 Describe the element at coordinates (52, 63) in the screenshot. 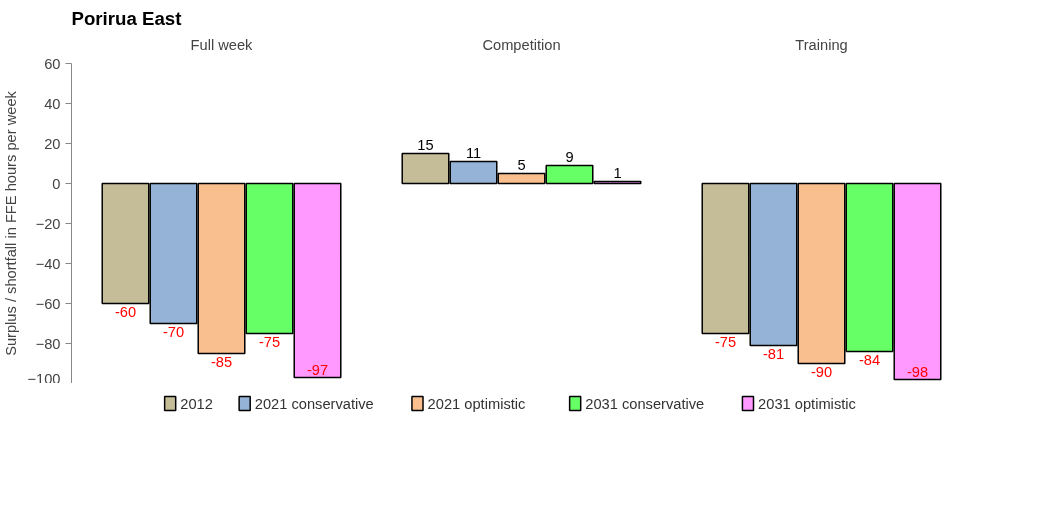

I see `y-tick-label: 60` at that location.